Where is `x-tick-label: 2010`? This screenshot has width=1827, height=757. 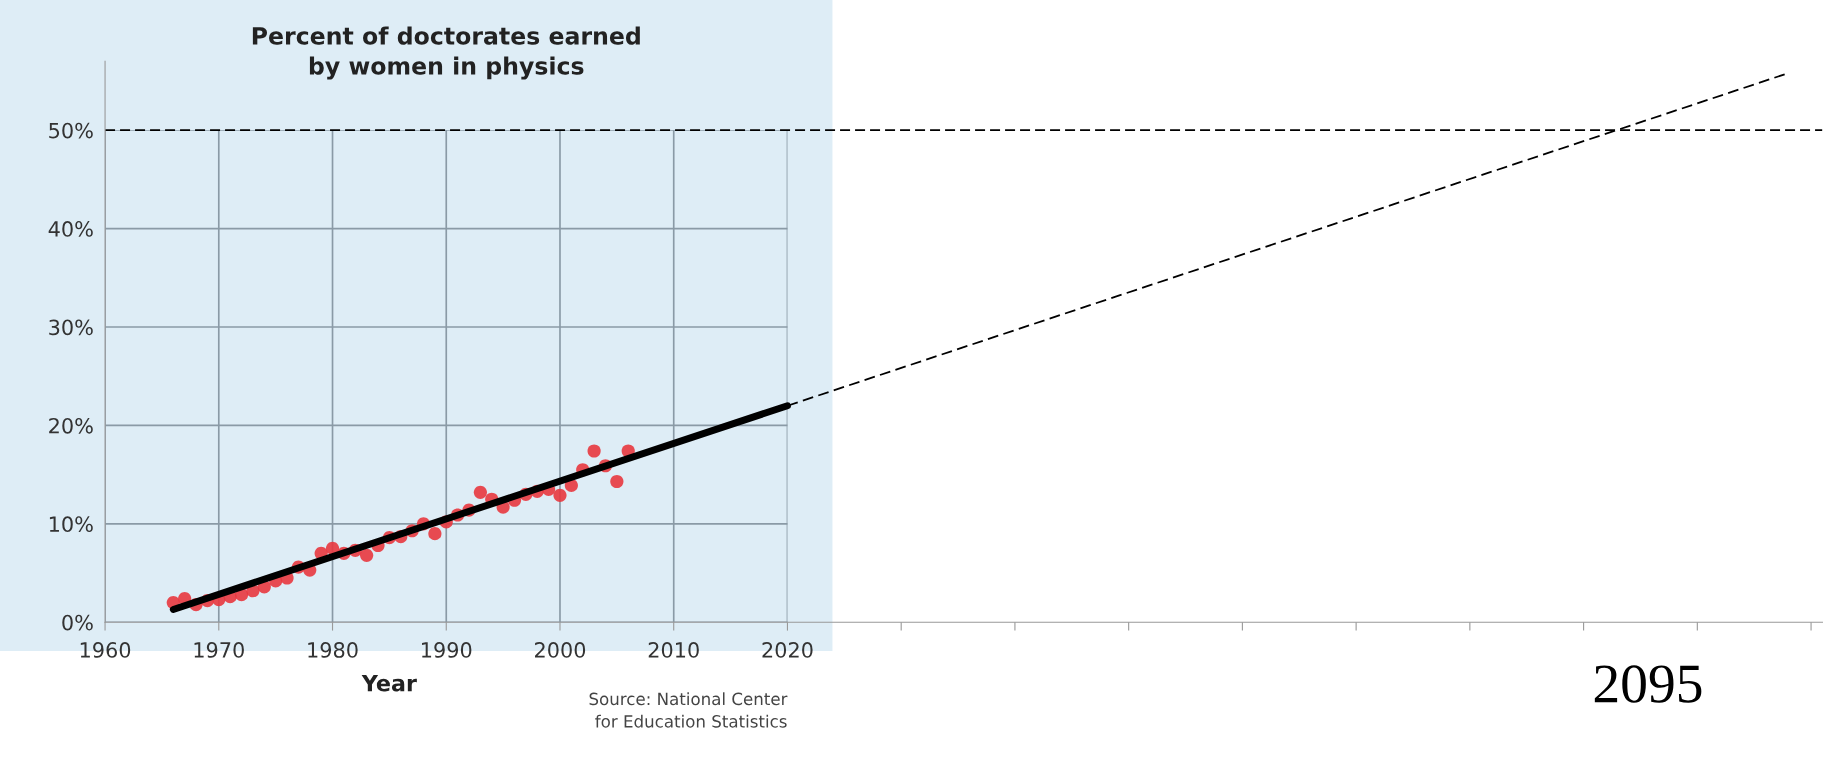
x-tick-label: 2010 is located at coordinates (673, 650).